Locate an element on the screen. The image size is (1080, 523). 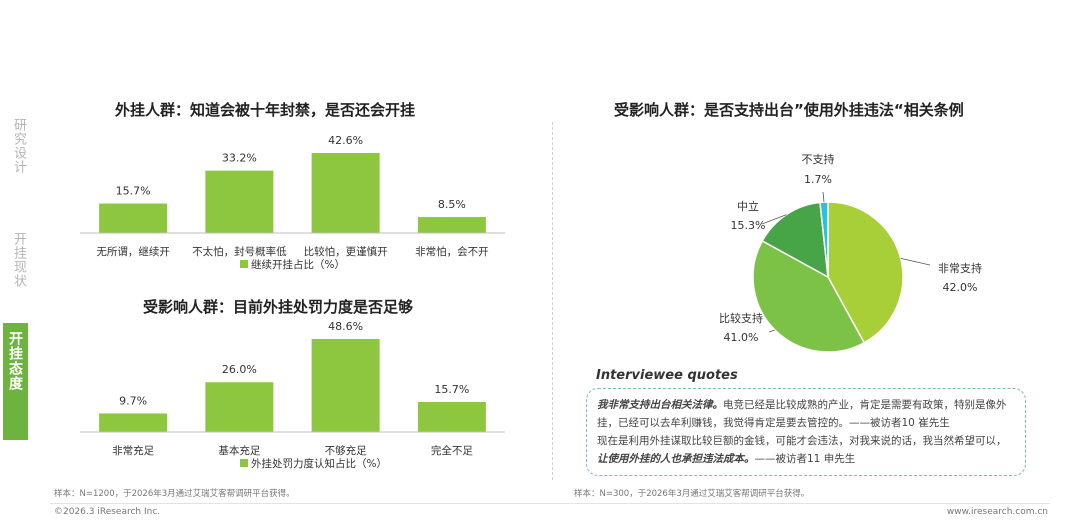
pie-value-label-2: 41.0% is located at coordinates (741, 337).